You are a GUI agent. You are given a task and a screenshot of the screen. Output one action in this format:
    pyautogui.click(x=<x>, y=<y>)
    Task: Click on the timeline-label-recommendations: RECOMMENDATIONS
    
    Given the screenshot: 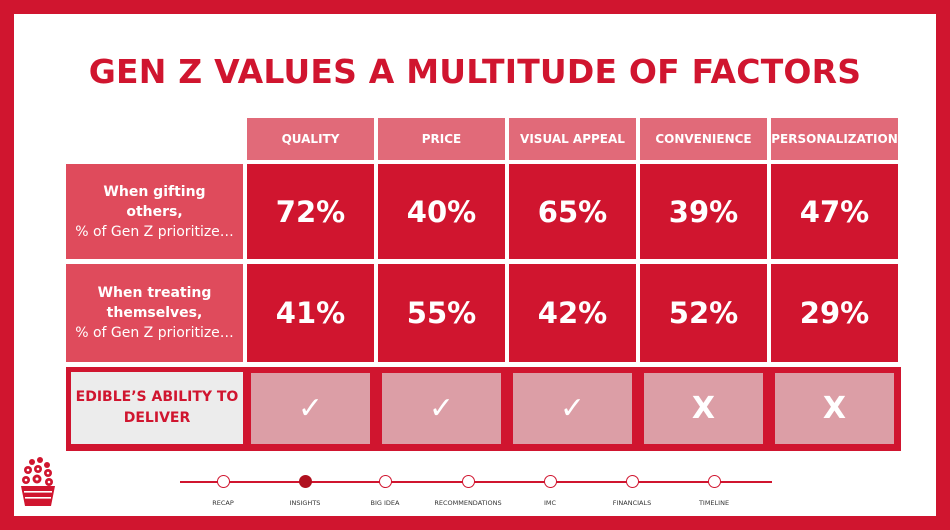 What is the action you would take?
    pyautogui.click(x=468, y=503)
    